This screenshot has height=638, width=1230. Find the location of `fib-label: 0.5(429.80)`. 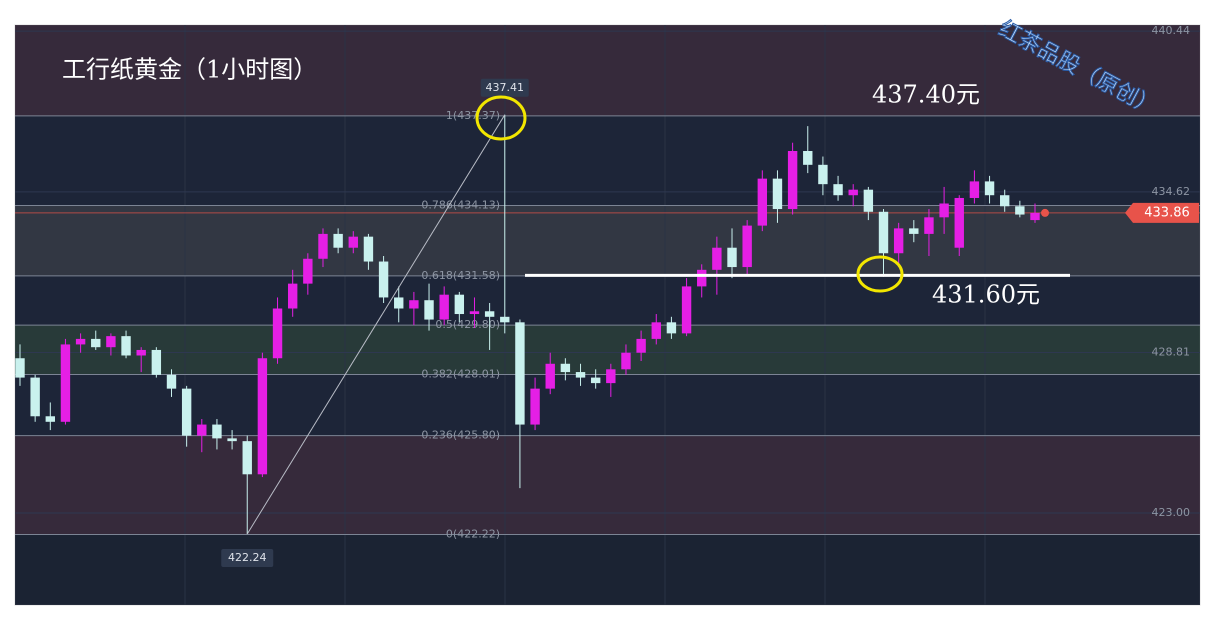

fib-label: 0.5(429.80) is located at coordinates (467, 324).